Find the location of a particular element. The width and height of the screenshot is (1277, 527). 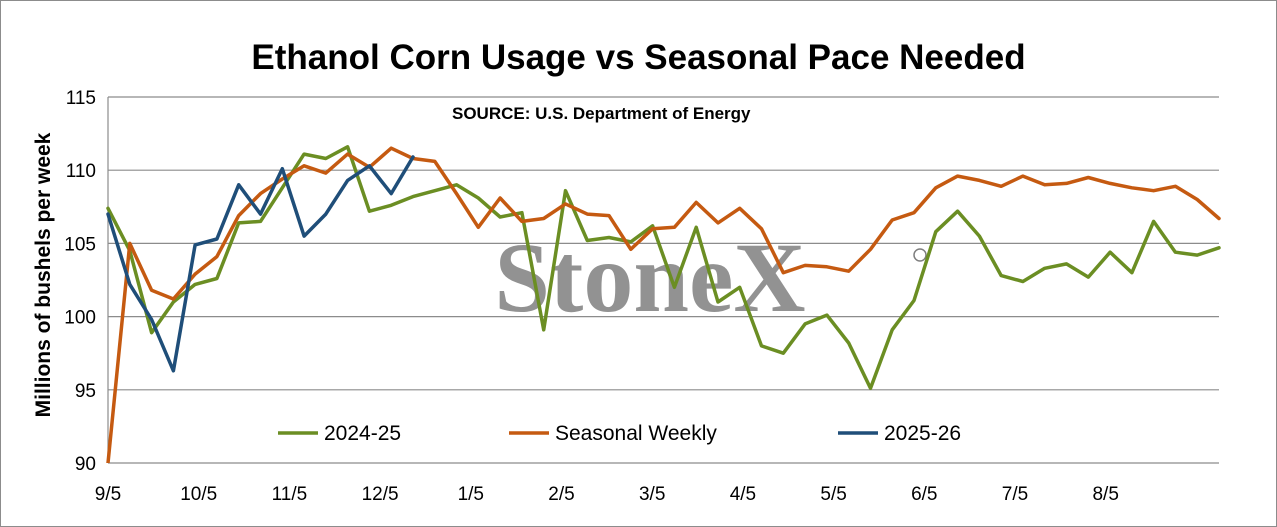

y-tick-label: 105 is located at coordinates (80, 244).